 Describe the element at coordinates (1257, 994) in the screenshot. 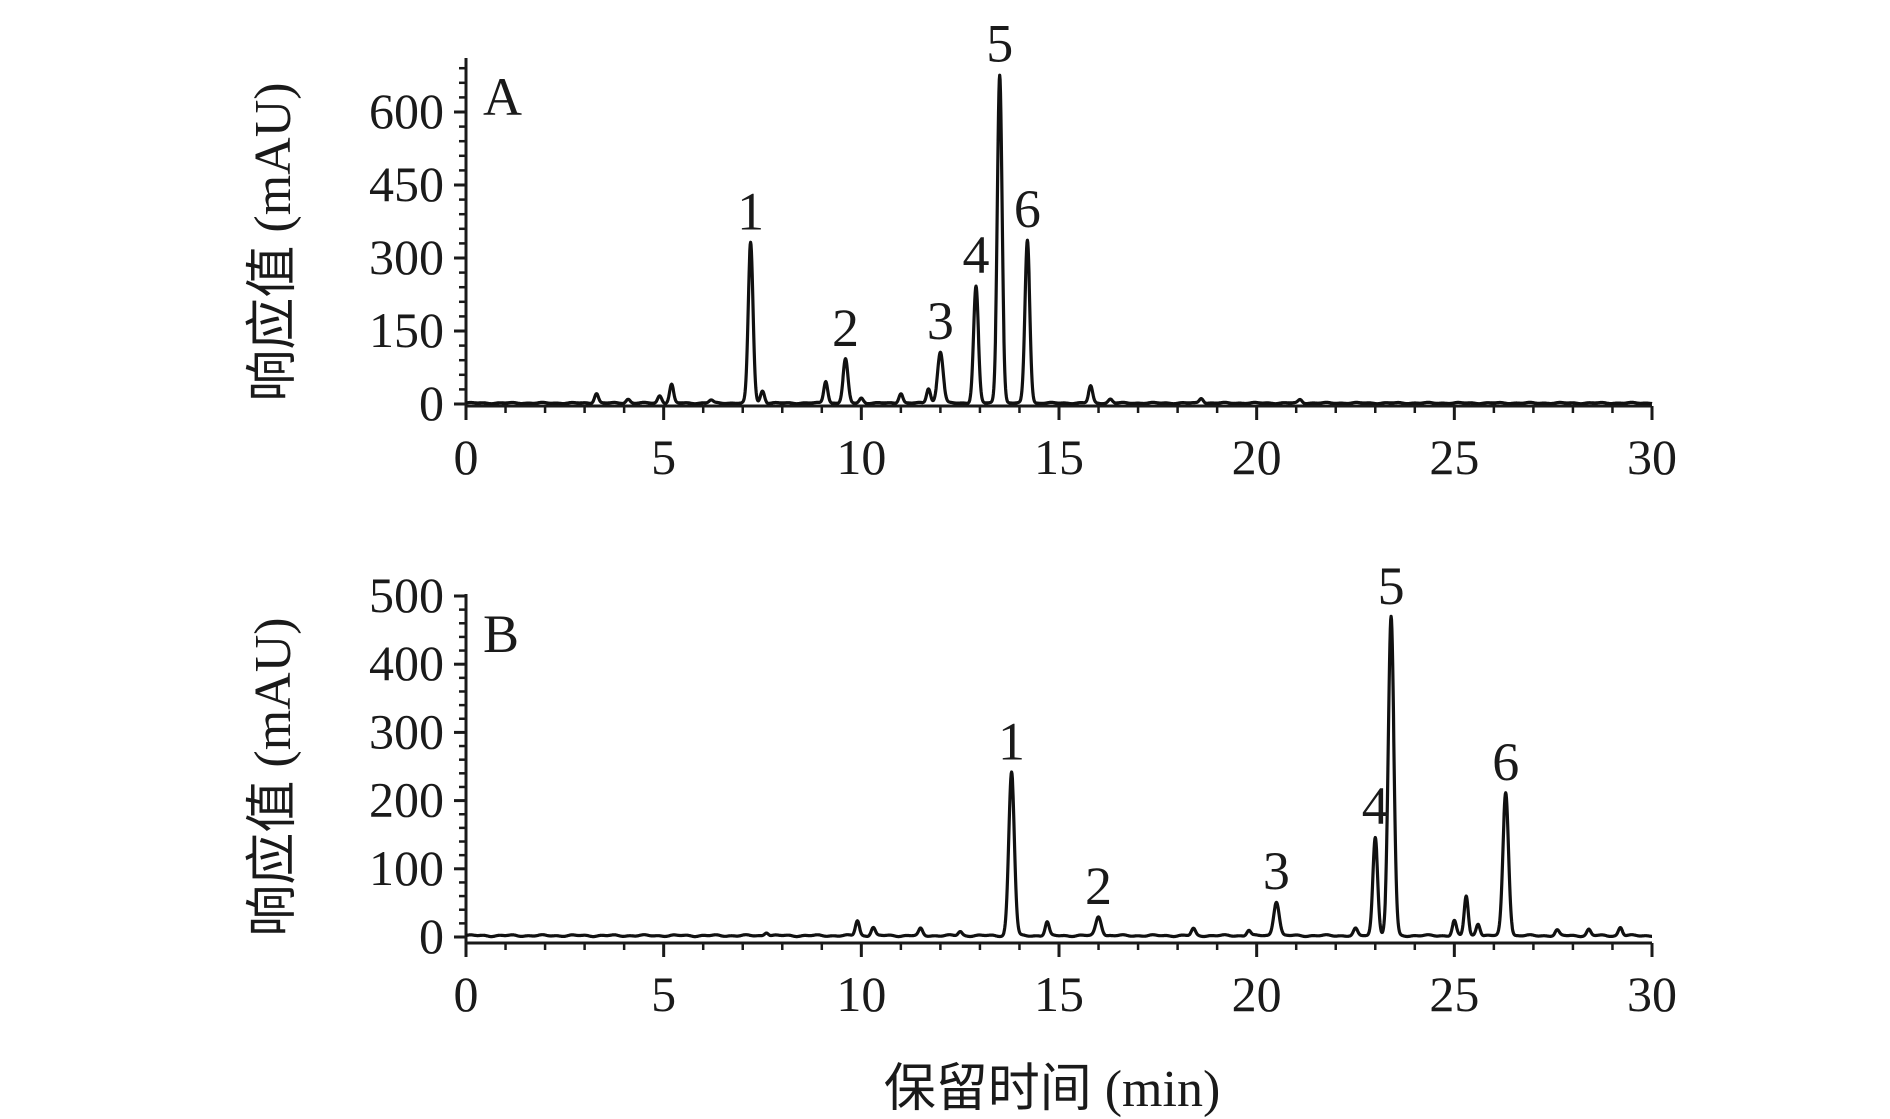

I see `x-tick-label-b: 20` at that location.